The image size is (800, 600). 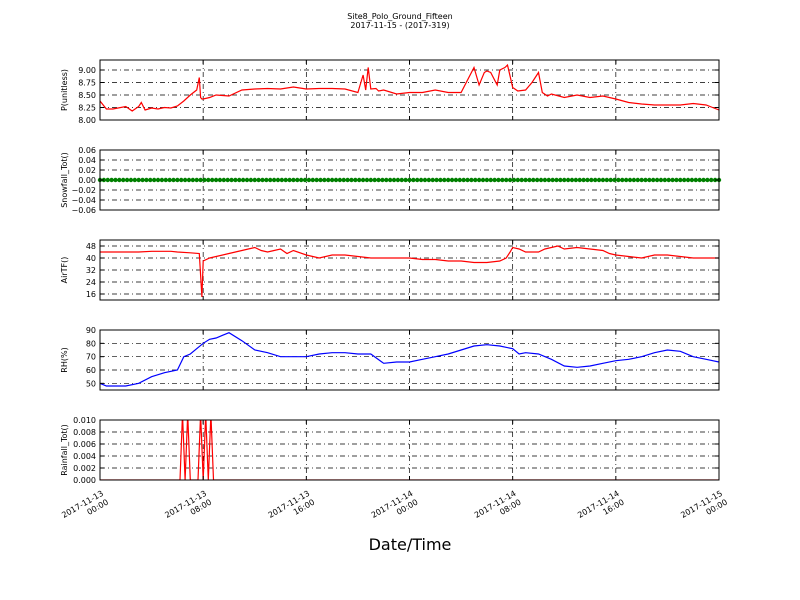 I want to click on y-tick-label: −0.06, so click(x=83, y=210).